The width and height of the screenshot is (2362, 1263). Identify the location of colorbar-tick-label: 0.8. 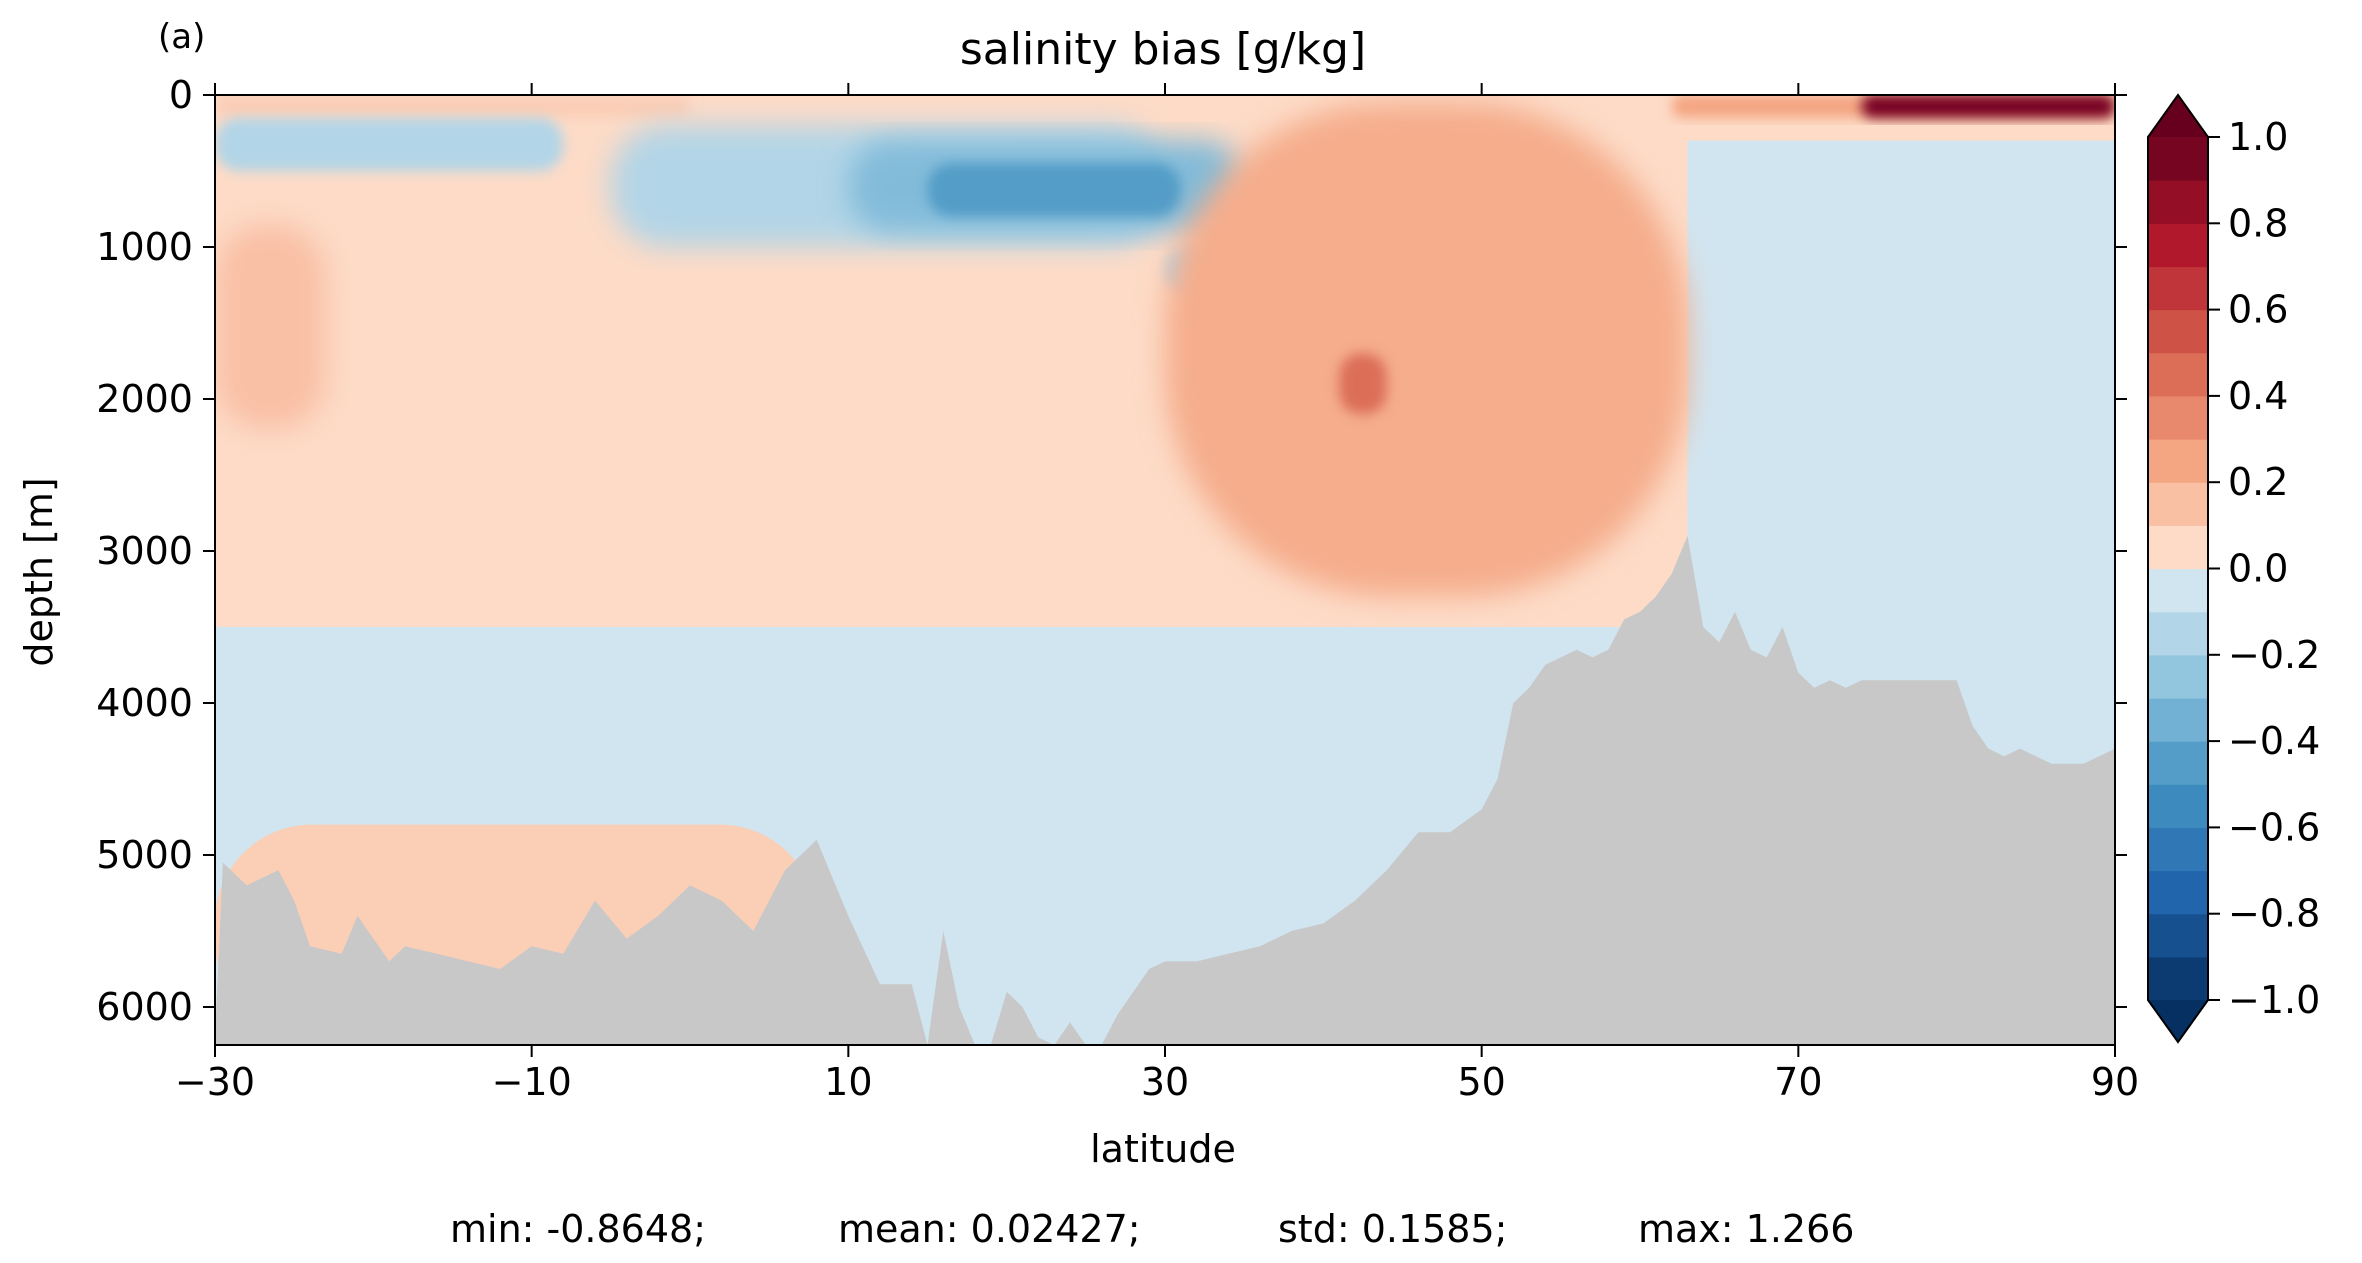
(2258, 223).